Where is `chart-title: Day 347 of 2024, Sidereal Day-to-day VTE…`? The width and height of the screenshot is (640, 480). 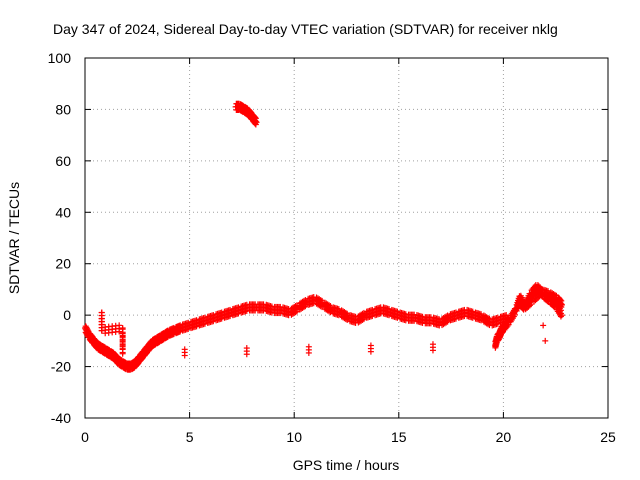
chart-title: Day 347 of 2024, Sidereal Day-to-day VTE… is located at coordinates (305, 29).